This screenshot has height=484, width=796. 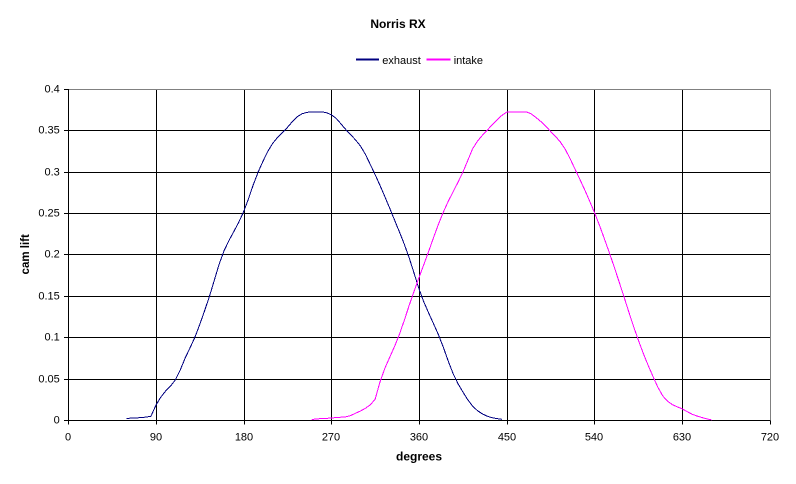 I want to click on svg-text: 720, so click(x=770, y=437).